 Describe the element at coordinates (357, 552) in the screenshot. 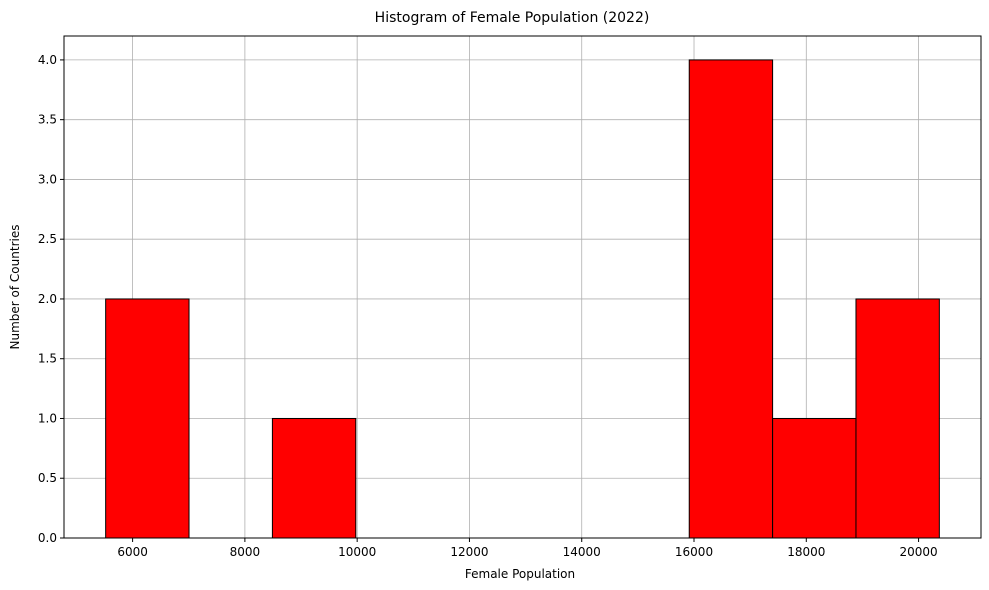

I see `x-tick-label: 10000` at that location.